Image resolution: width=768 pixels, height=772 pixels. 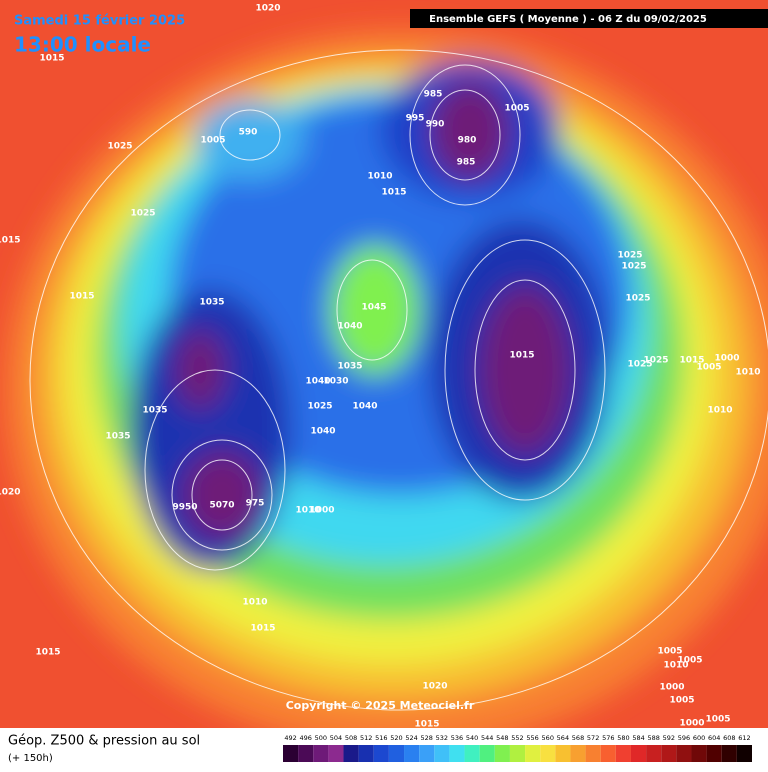 What do you see at coordinates (248, 133) in the screenshot?
I see `isobar-label: 590` at bounding box center [248, 133].